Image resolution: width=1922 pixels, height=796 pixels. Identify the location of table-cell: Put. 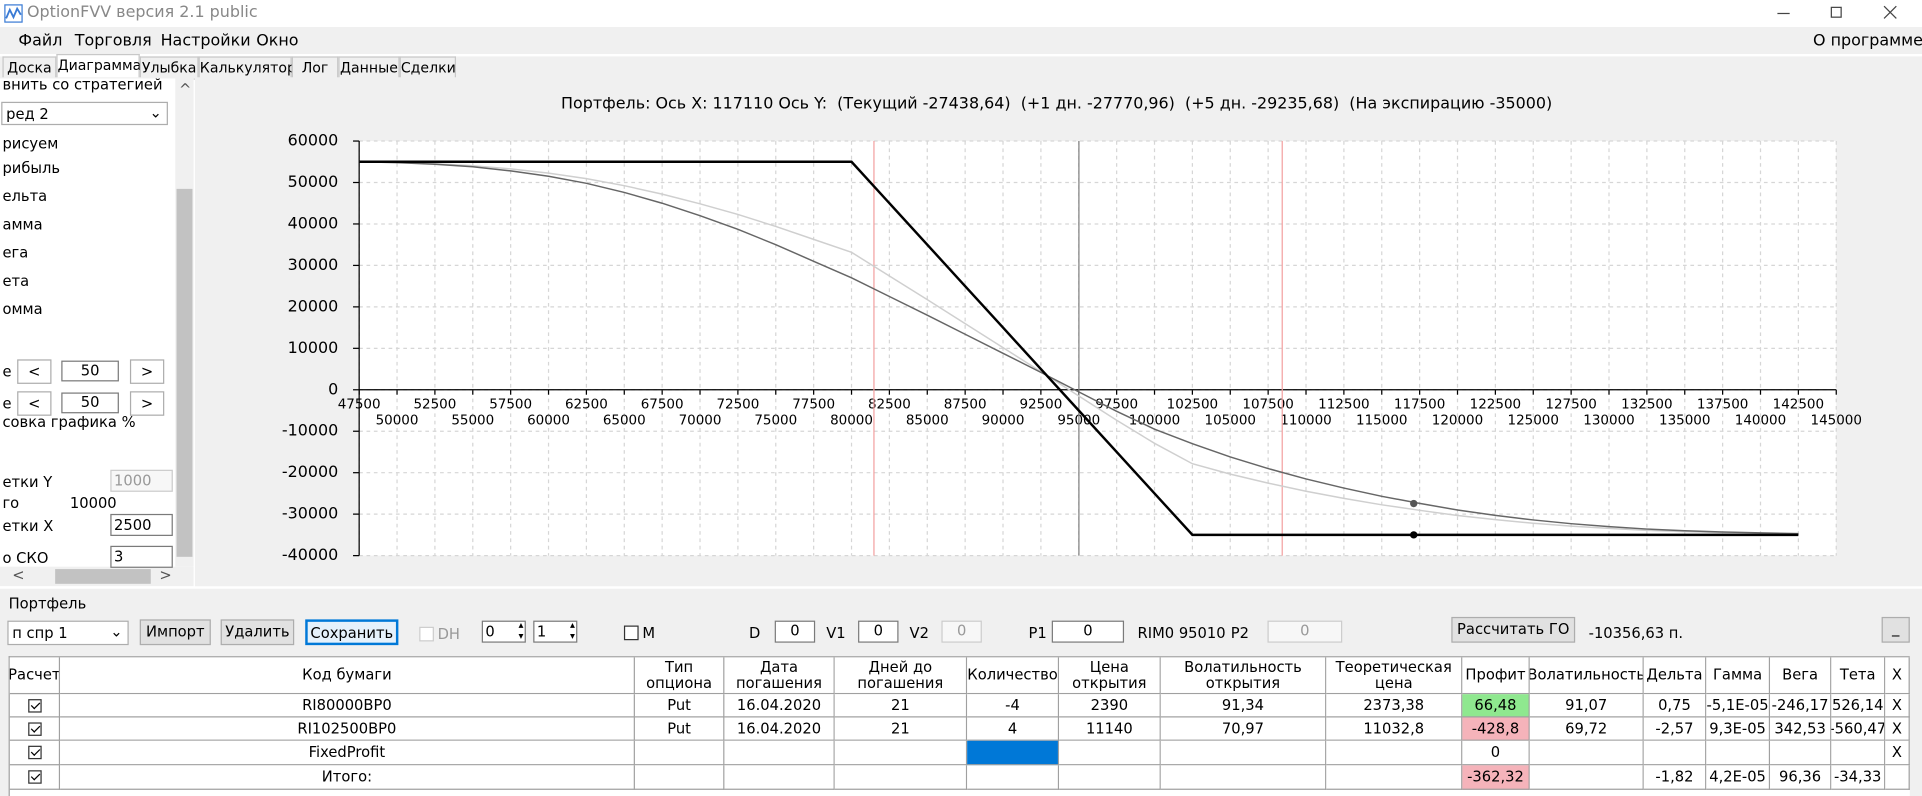
(679, 729).